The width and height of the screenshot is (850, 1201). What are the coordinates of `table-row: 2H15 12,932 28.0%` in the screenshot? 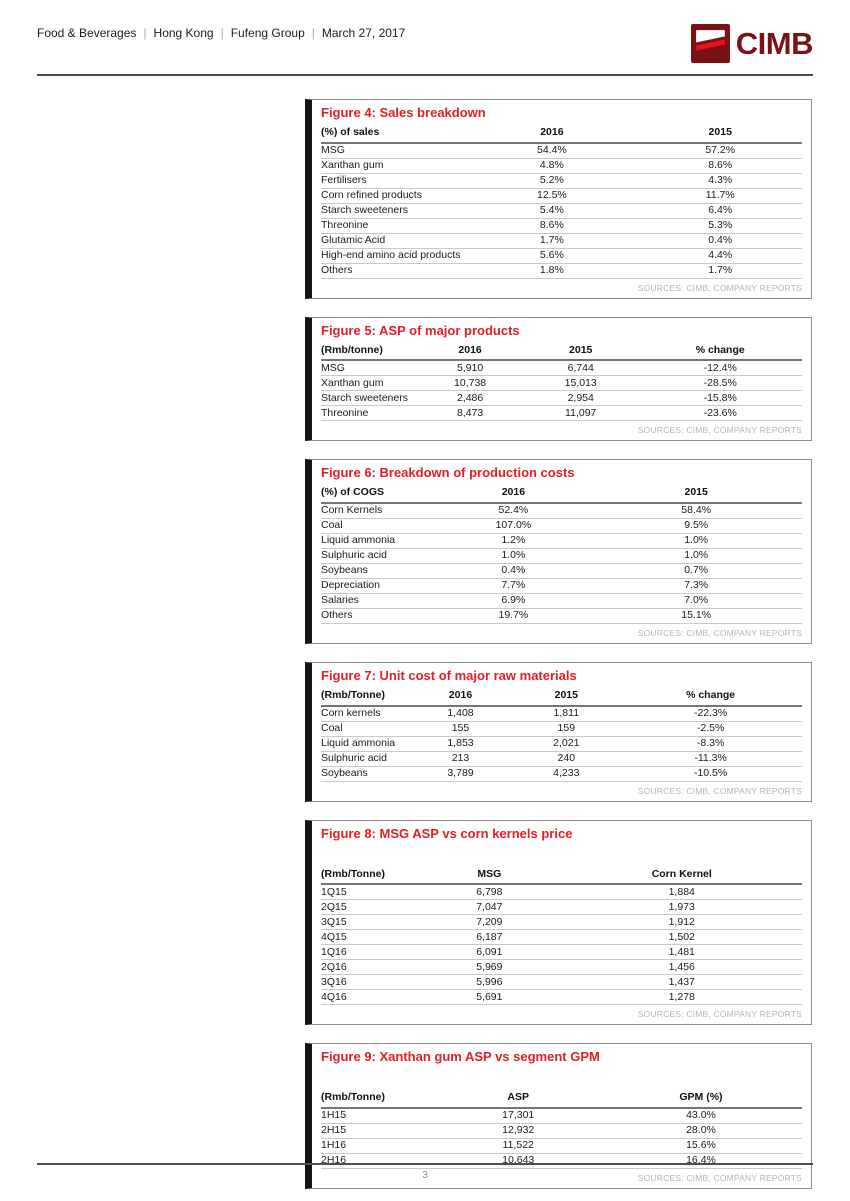 It's located at (561, 1131).